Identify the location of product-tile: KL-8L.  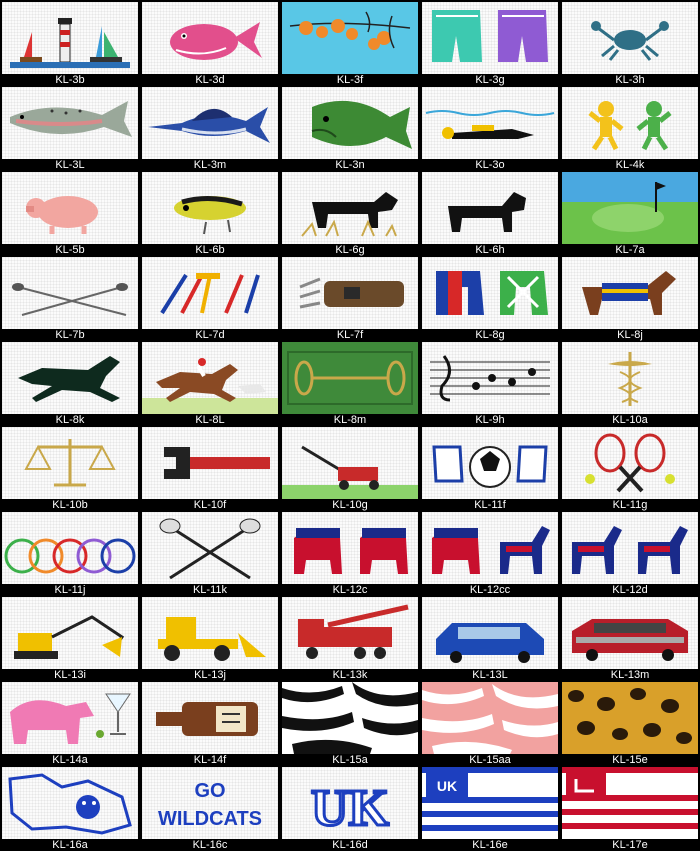
(210, 383).